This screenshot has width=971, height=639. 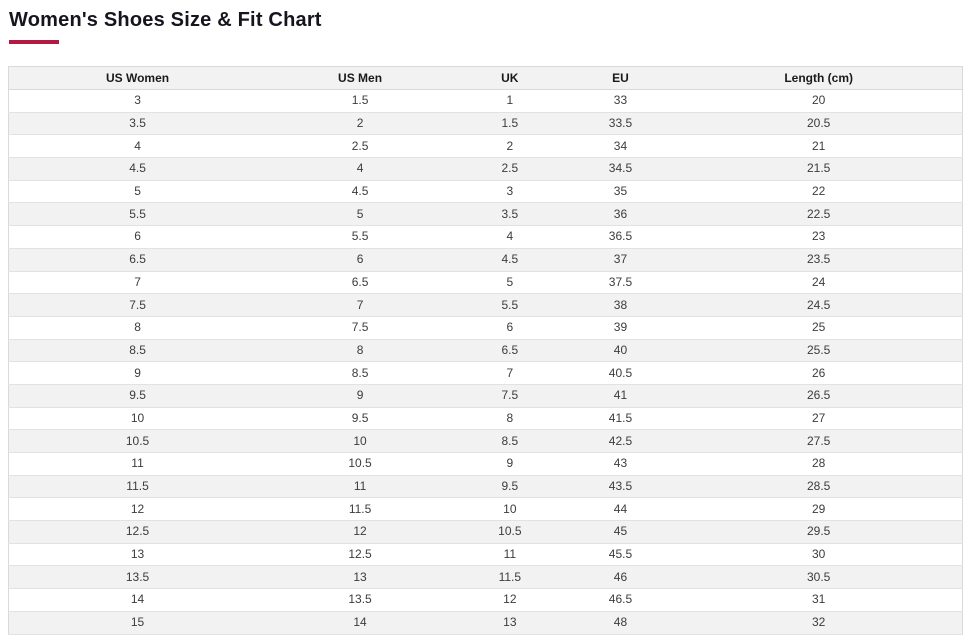 What do you see at coordinates (137, 214) in the screenshot?
I see `table-cell: 5.5` at bounding box center [137, 214].